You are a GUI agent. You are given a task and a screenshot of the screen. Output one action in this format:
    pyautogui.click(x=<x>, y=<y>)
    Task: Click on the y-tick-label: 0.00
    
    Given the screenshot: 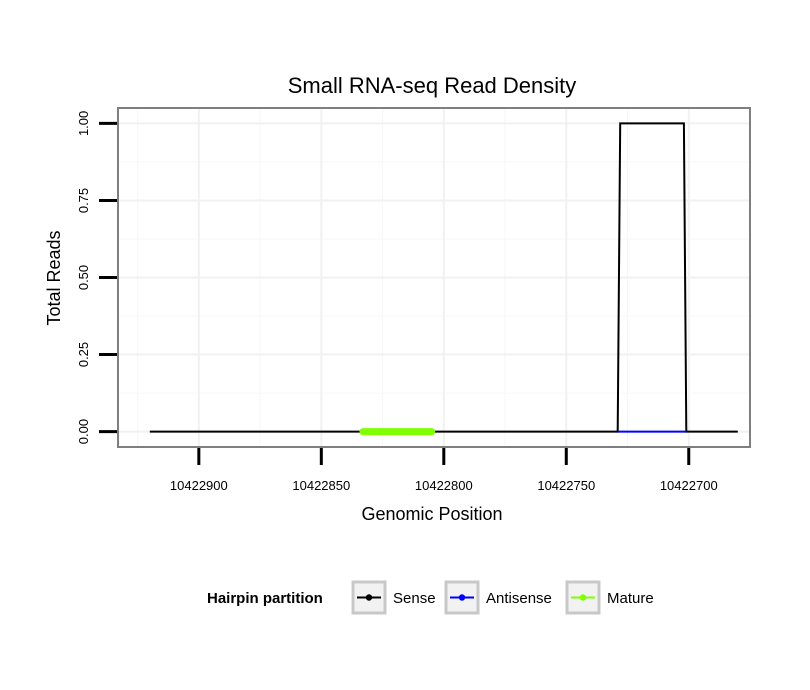 What is the action you would take?
    pyautogui.click(x=83, y=431)
    